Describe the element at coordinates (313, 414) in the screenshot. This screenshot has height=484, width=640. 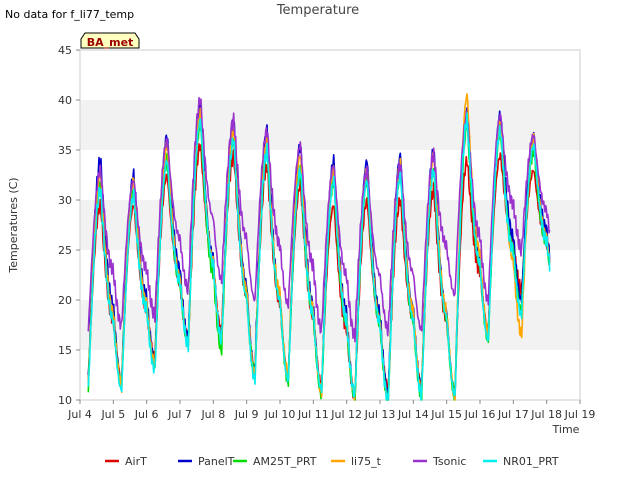
I see `x-tick-label: Jul 11` at that location.